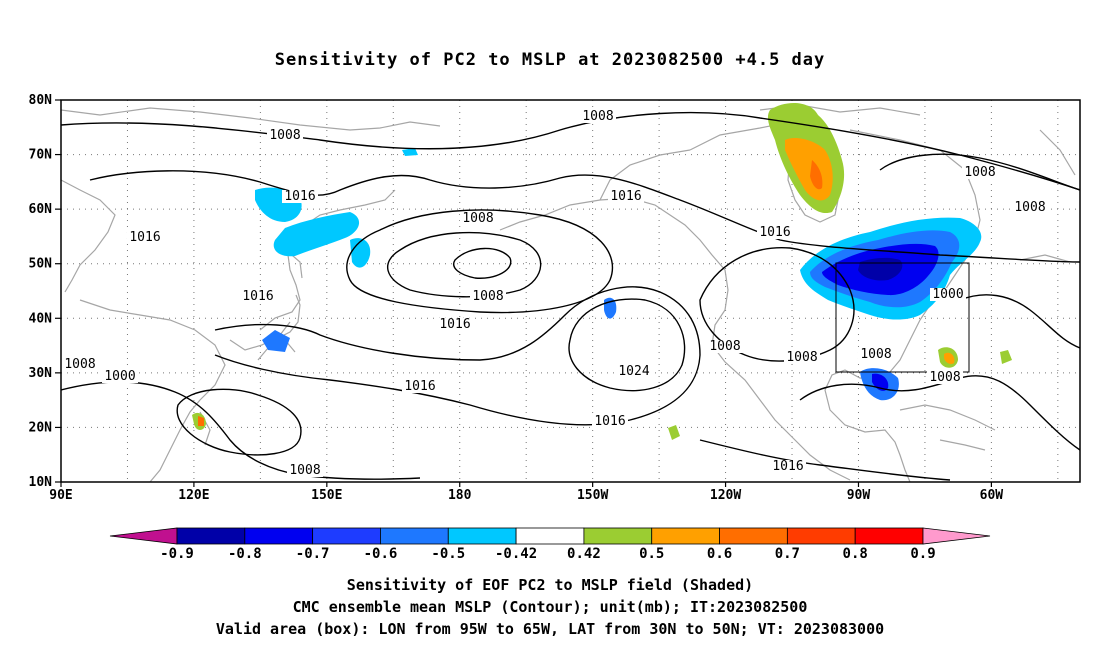 This screenshot has height=650, width=1100. I want to click on colorbar-label: -0.7, so click(313, 554).